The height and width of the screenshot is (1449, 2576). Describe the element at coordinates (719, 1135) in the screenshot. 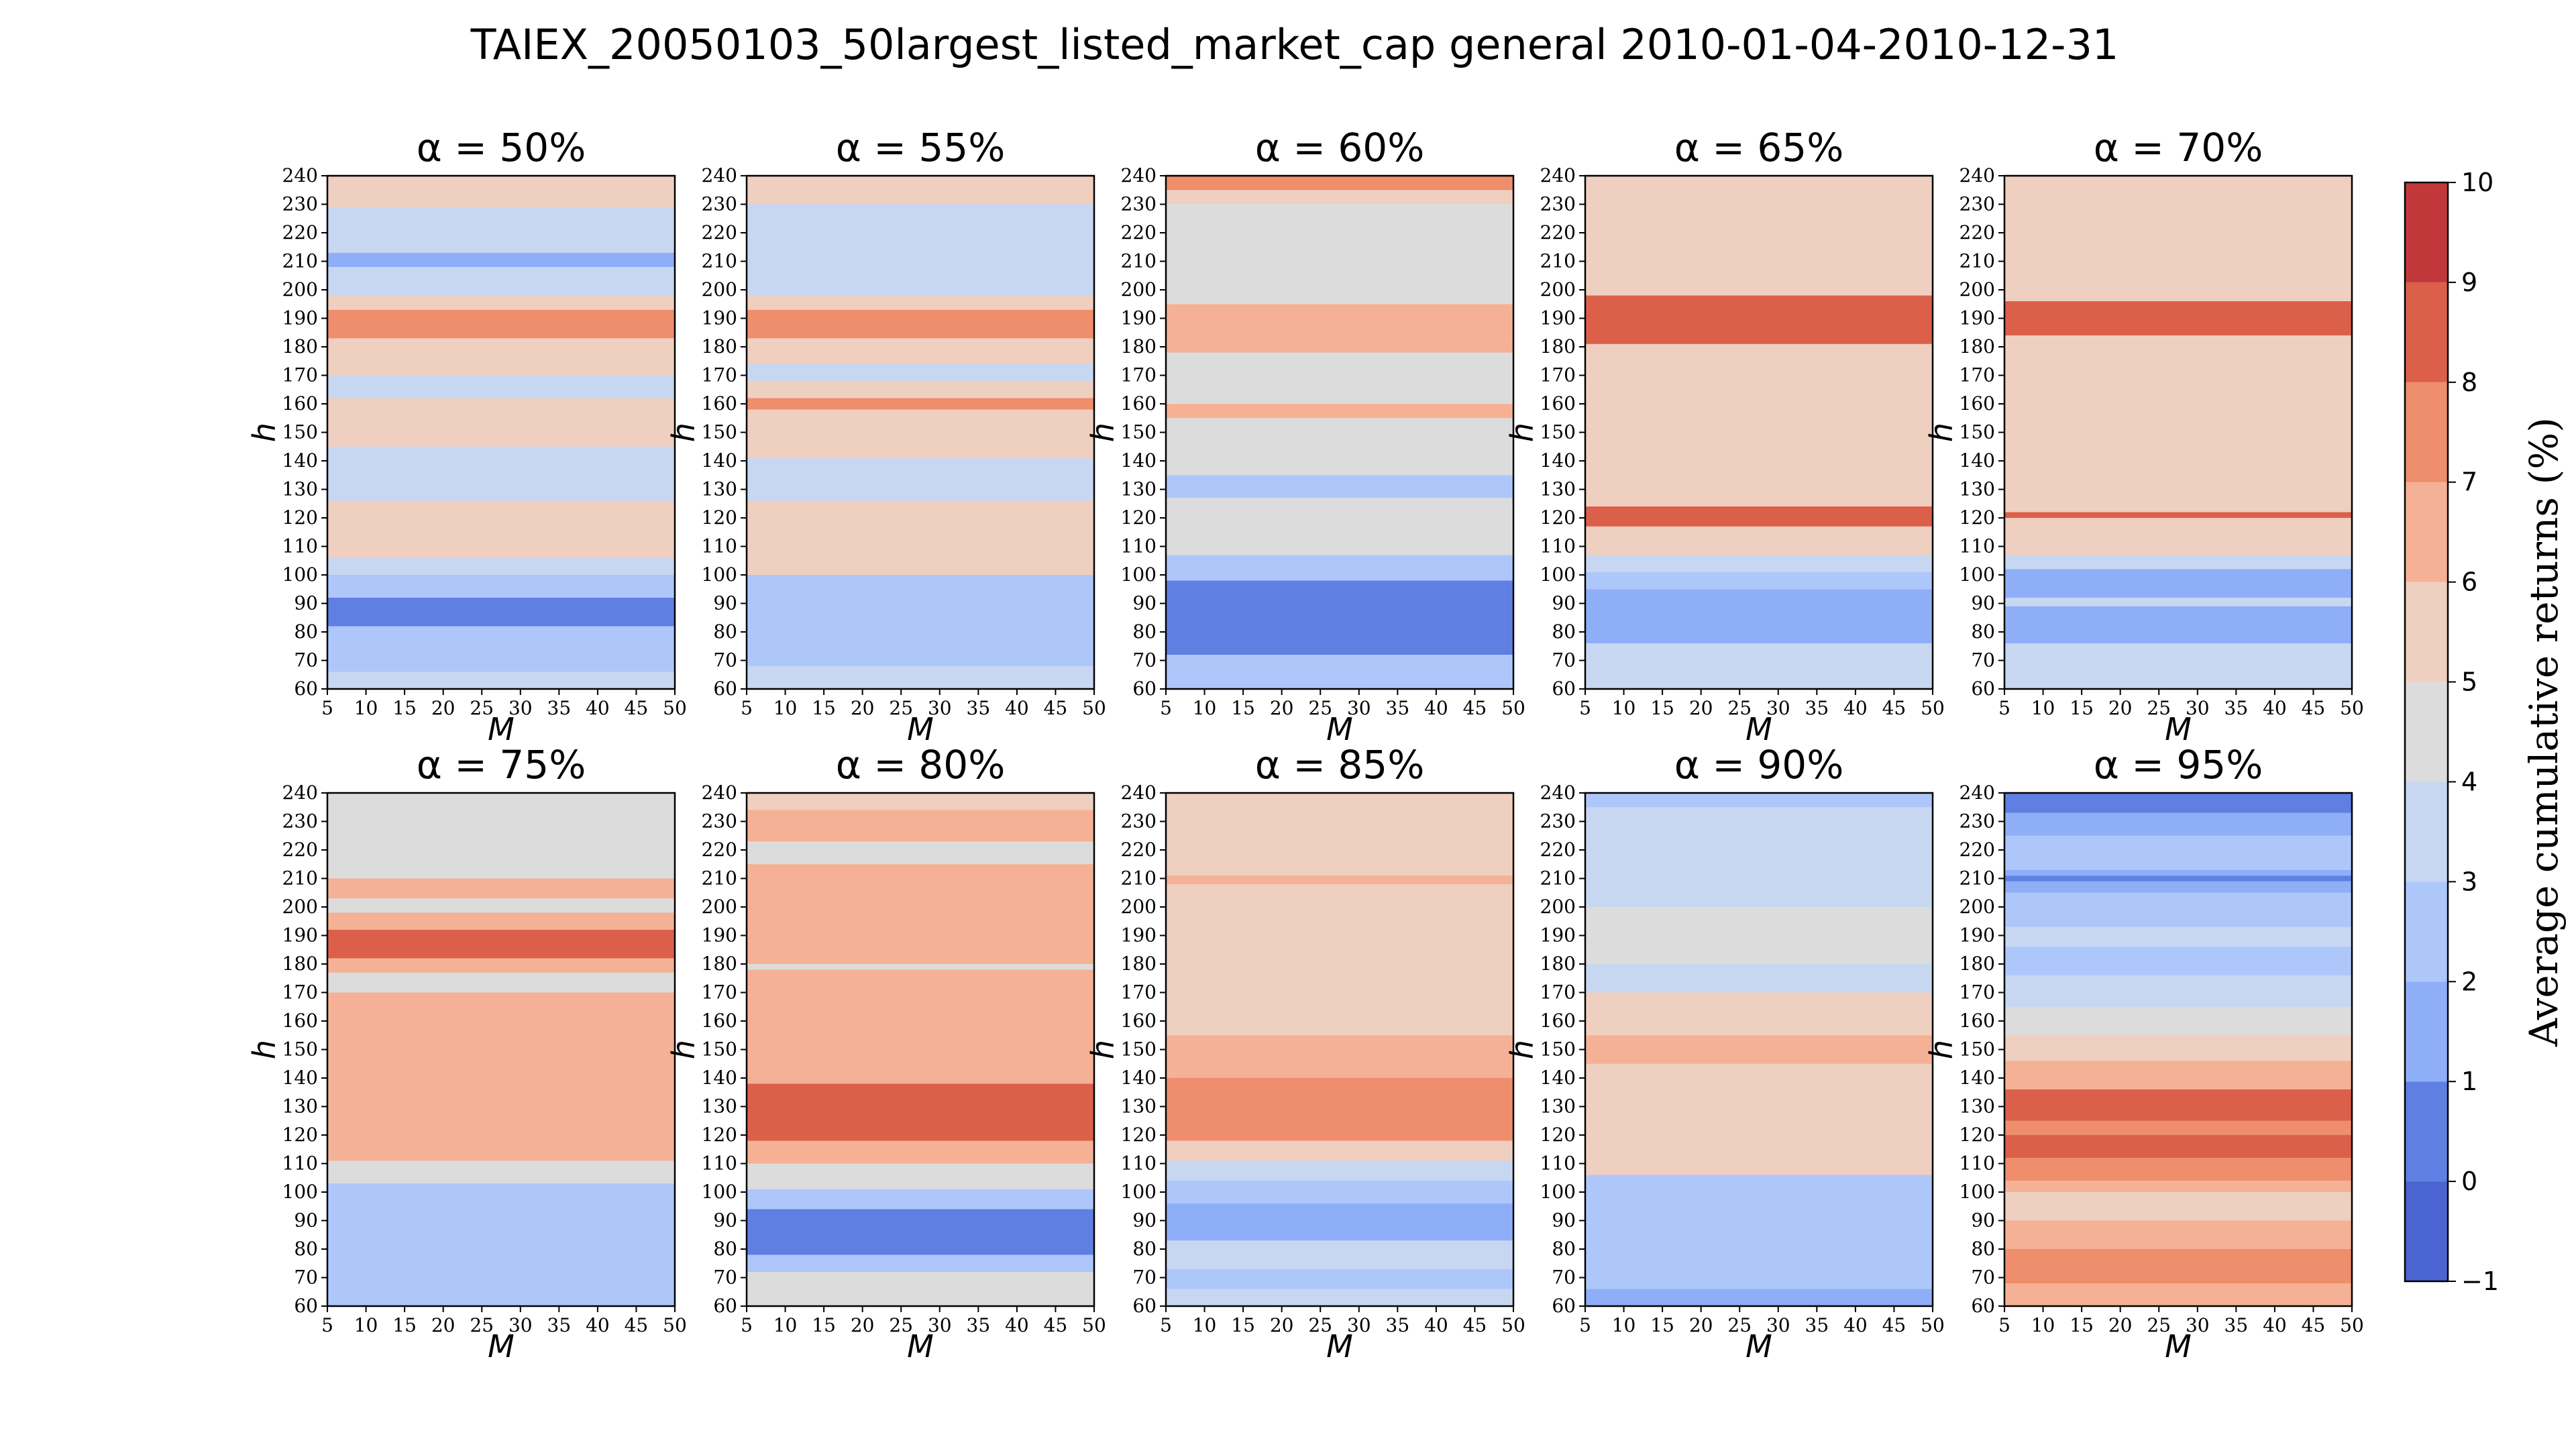

I see `y-tick-label: 120` at that location.